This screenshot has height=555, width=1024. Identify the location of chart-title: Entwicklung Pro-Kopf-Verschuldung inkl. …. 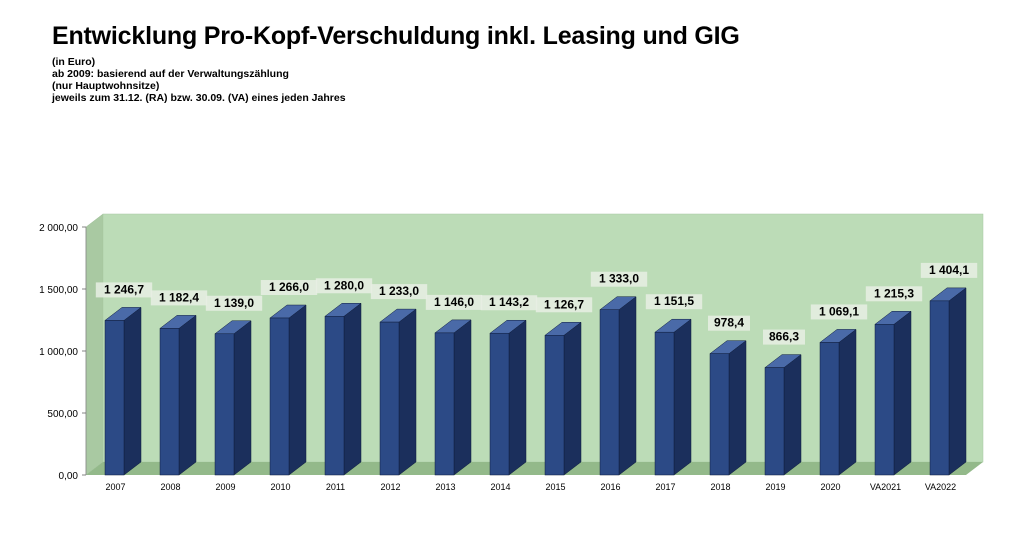
(396, 36).